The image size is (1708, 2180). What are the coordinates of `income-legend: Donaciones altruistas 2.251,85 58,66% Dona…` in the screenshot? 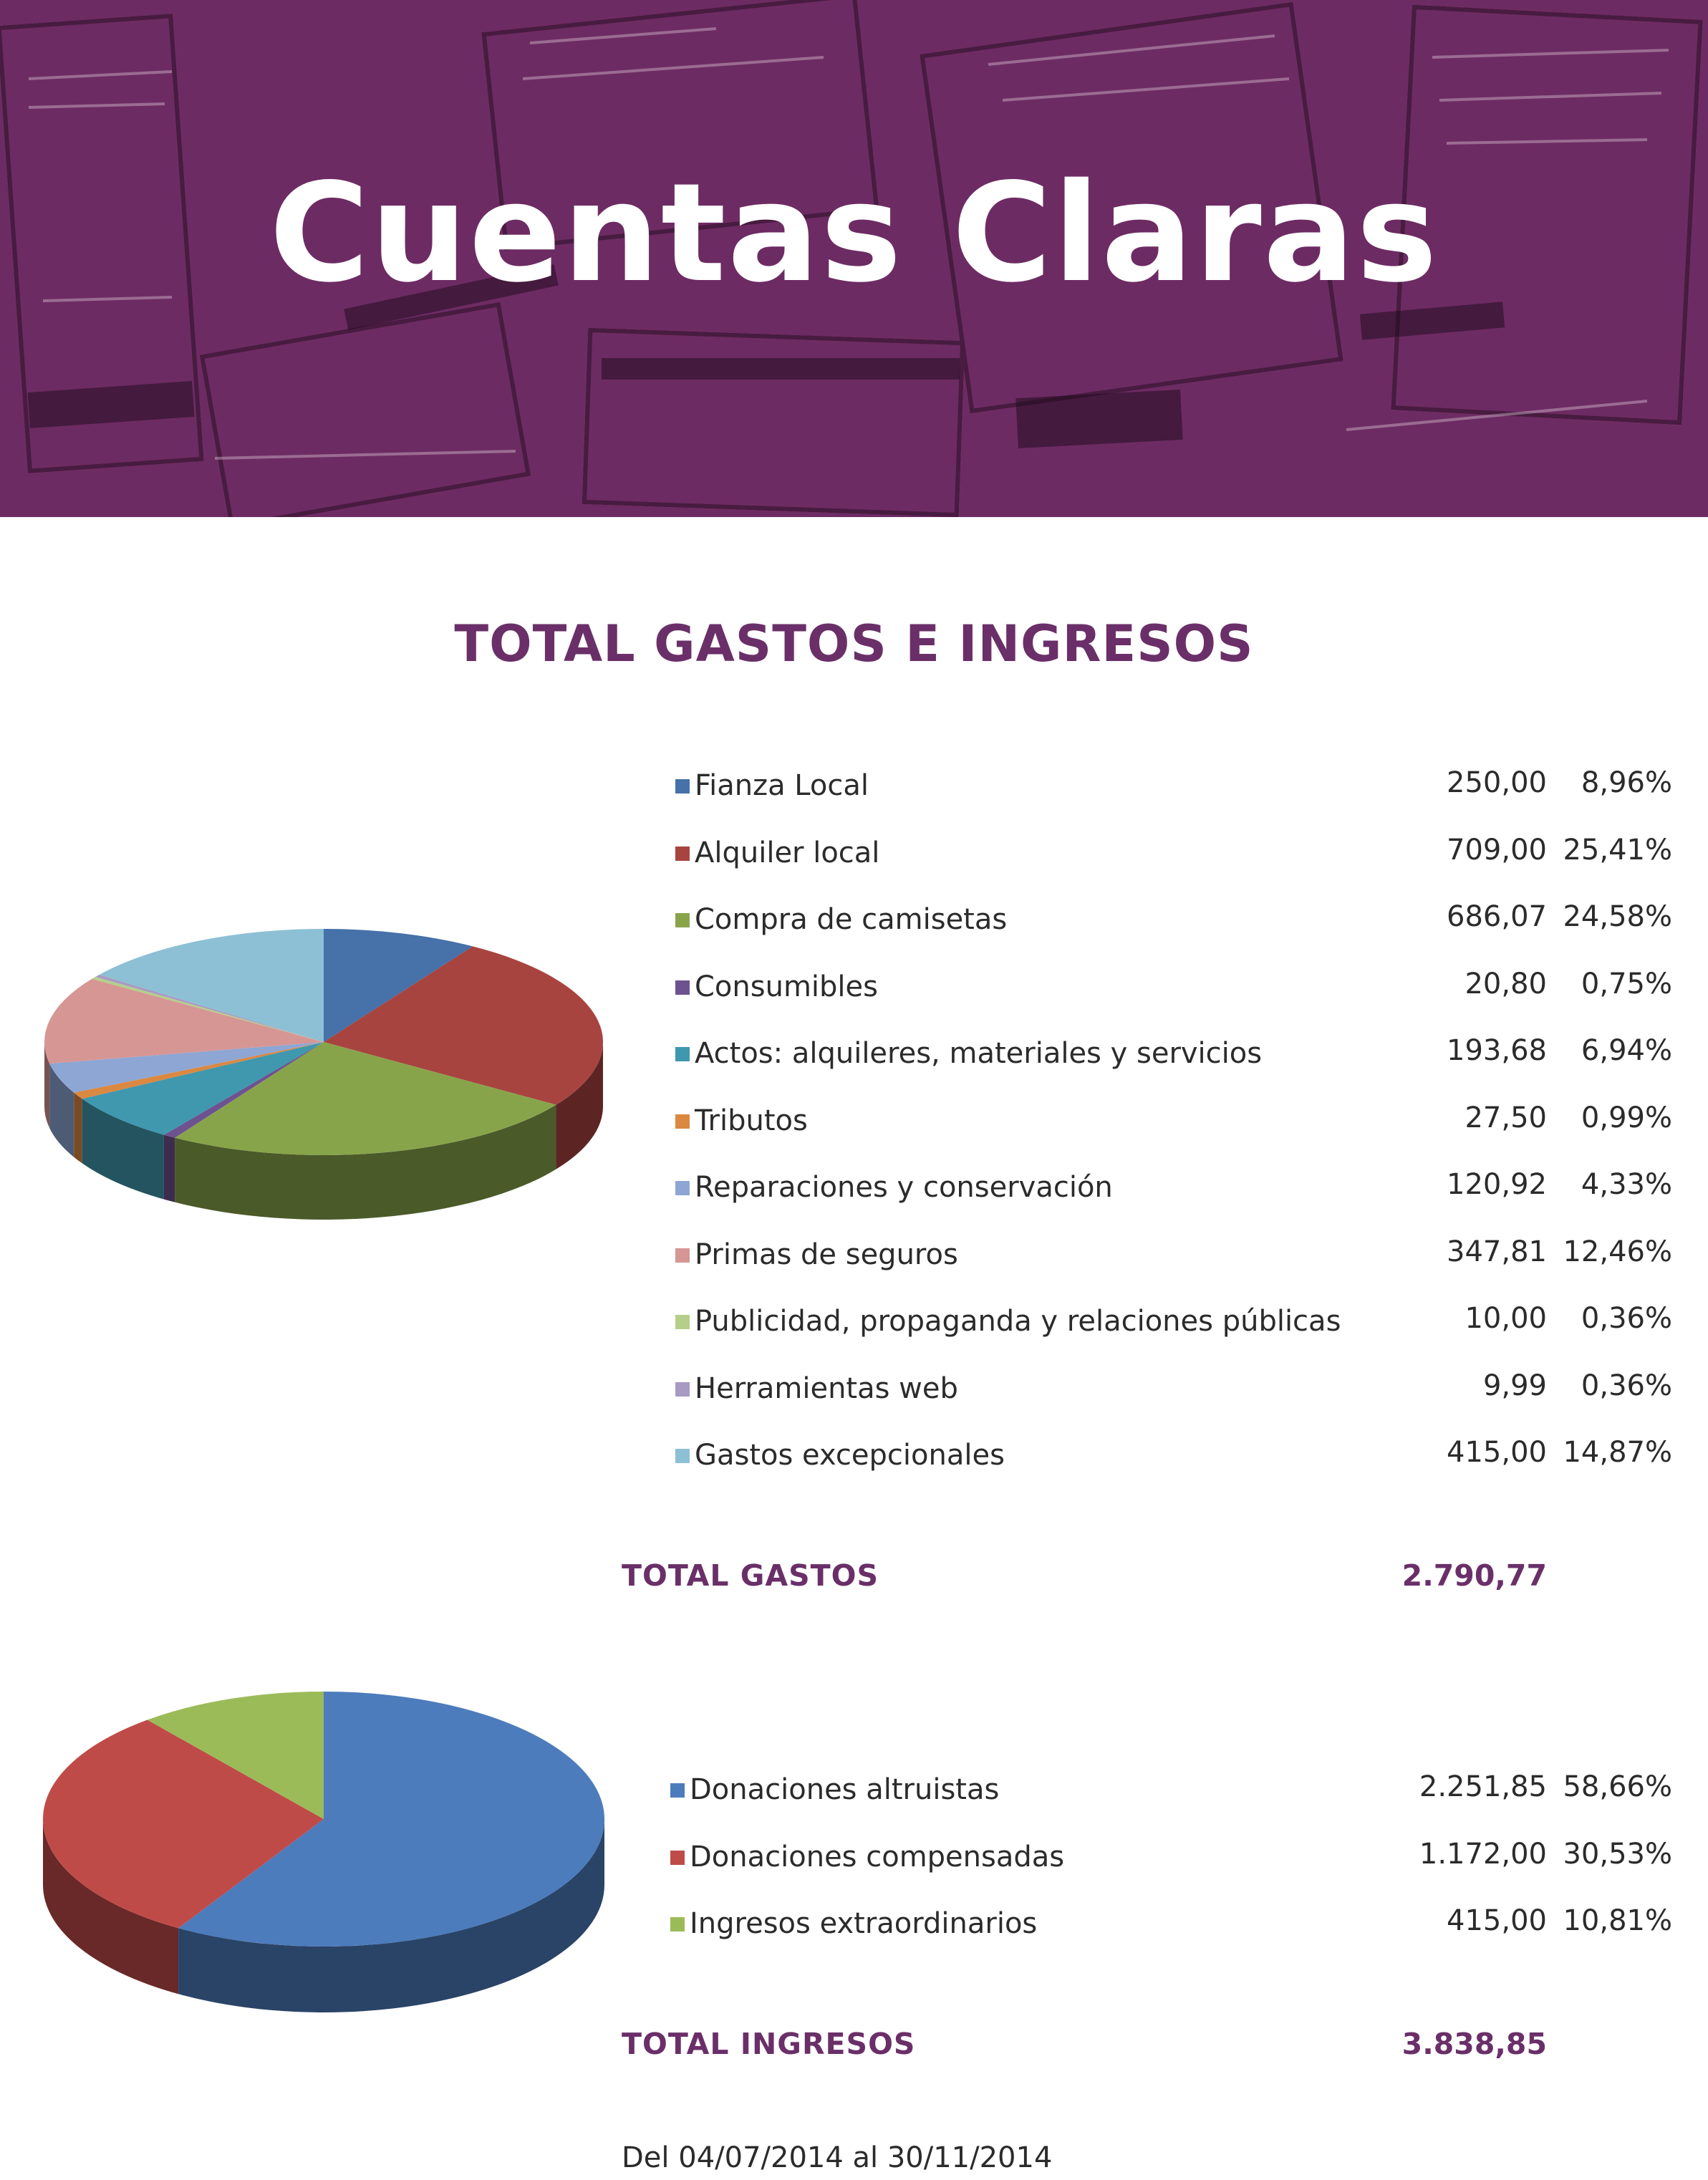 It's located at (1172, 1866).